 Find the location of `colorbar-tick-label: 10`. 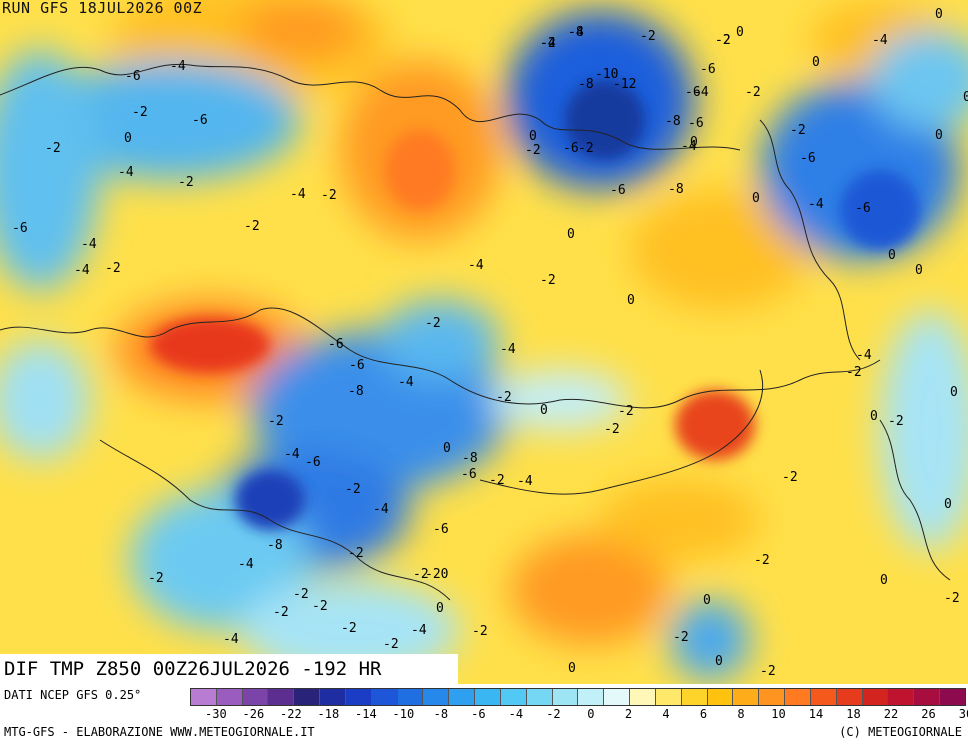

colorbar-tick-label: 10 is located at coordinates (778, 714).